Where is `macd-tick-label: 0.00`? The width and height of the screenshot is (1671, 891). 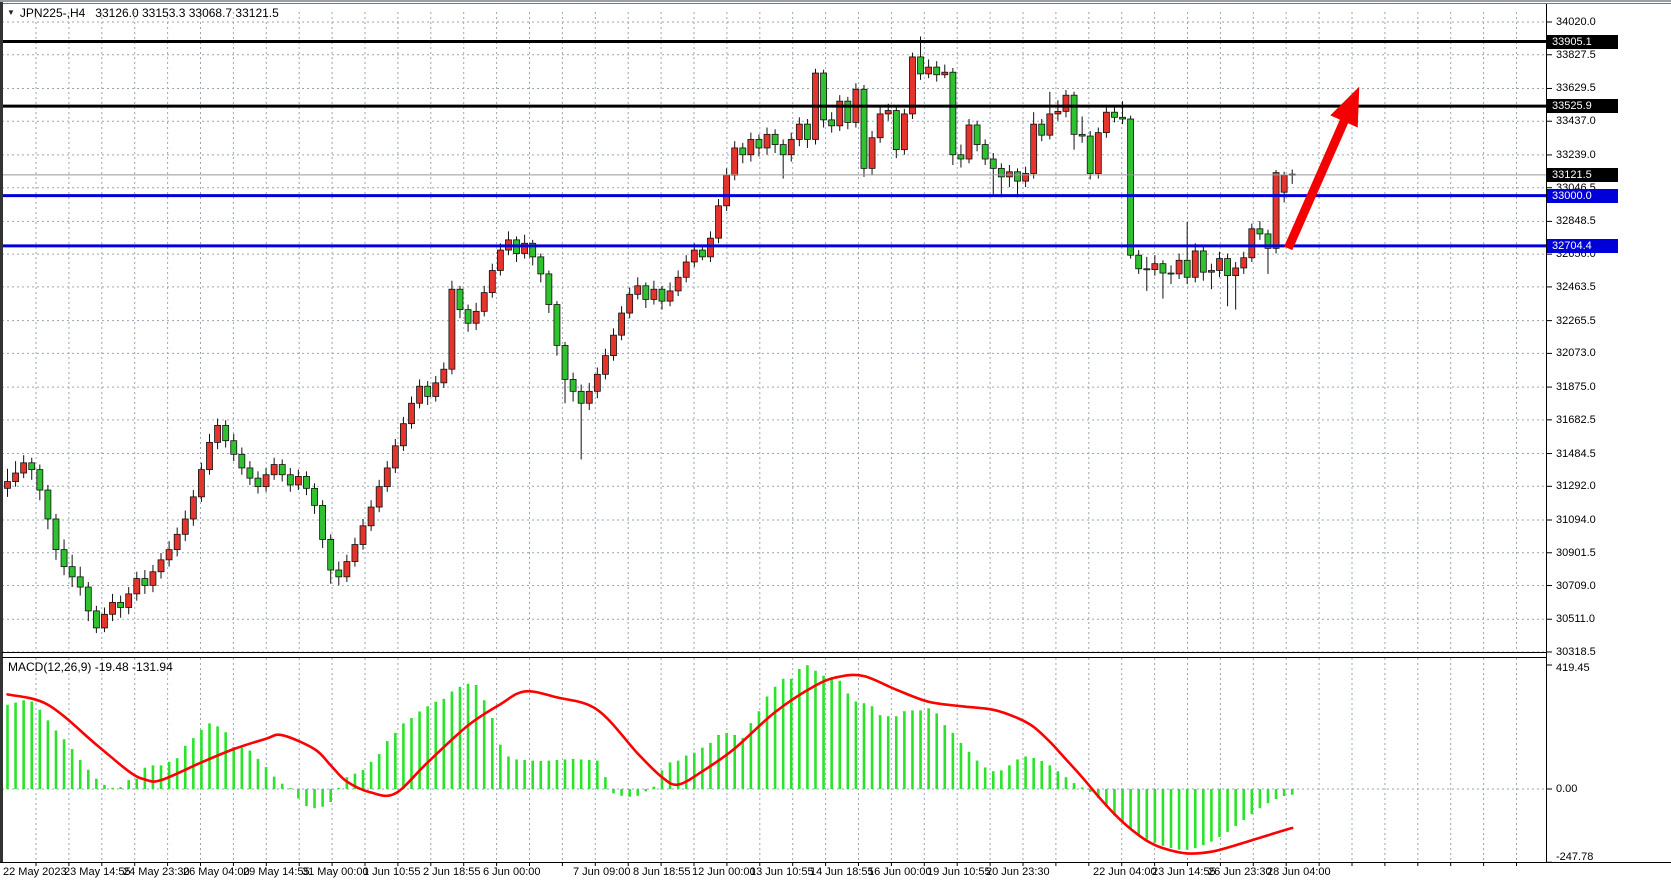 macd-tick-label: 0.00 is located at coordinates (1567, 789).